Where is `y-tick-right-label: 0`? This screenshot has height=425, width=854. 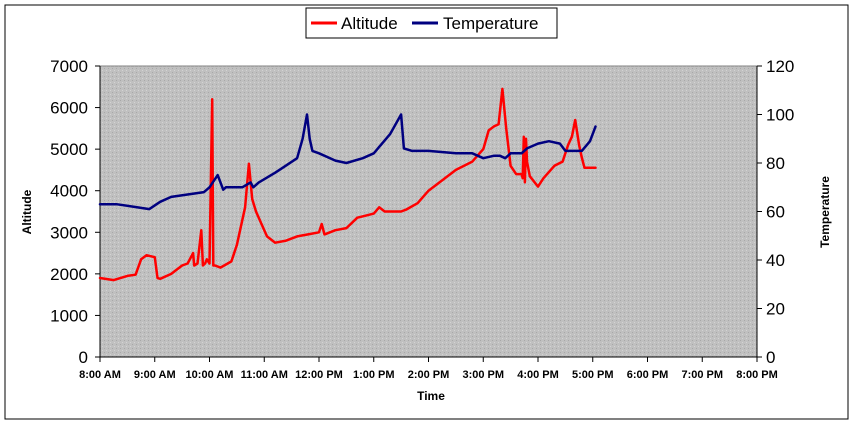 y-tick-right-label: 0 is located at coordinates (770, 357).